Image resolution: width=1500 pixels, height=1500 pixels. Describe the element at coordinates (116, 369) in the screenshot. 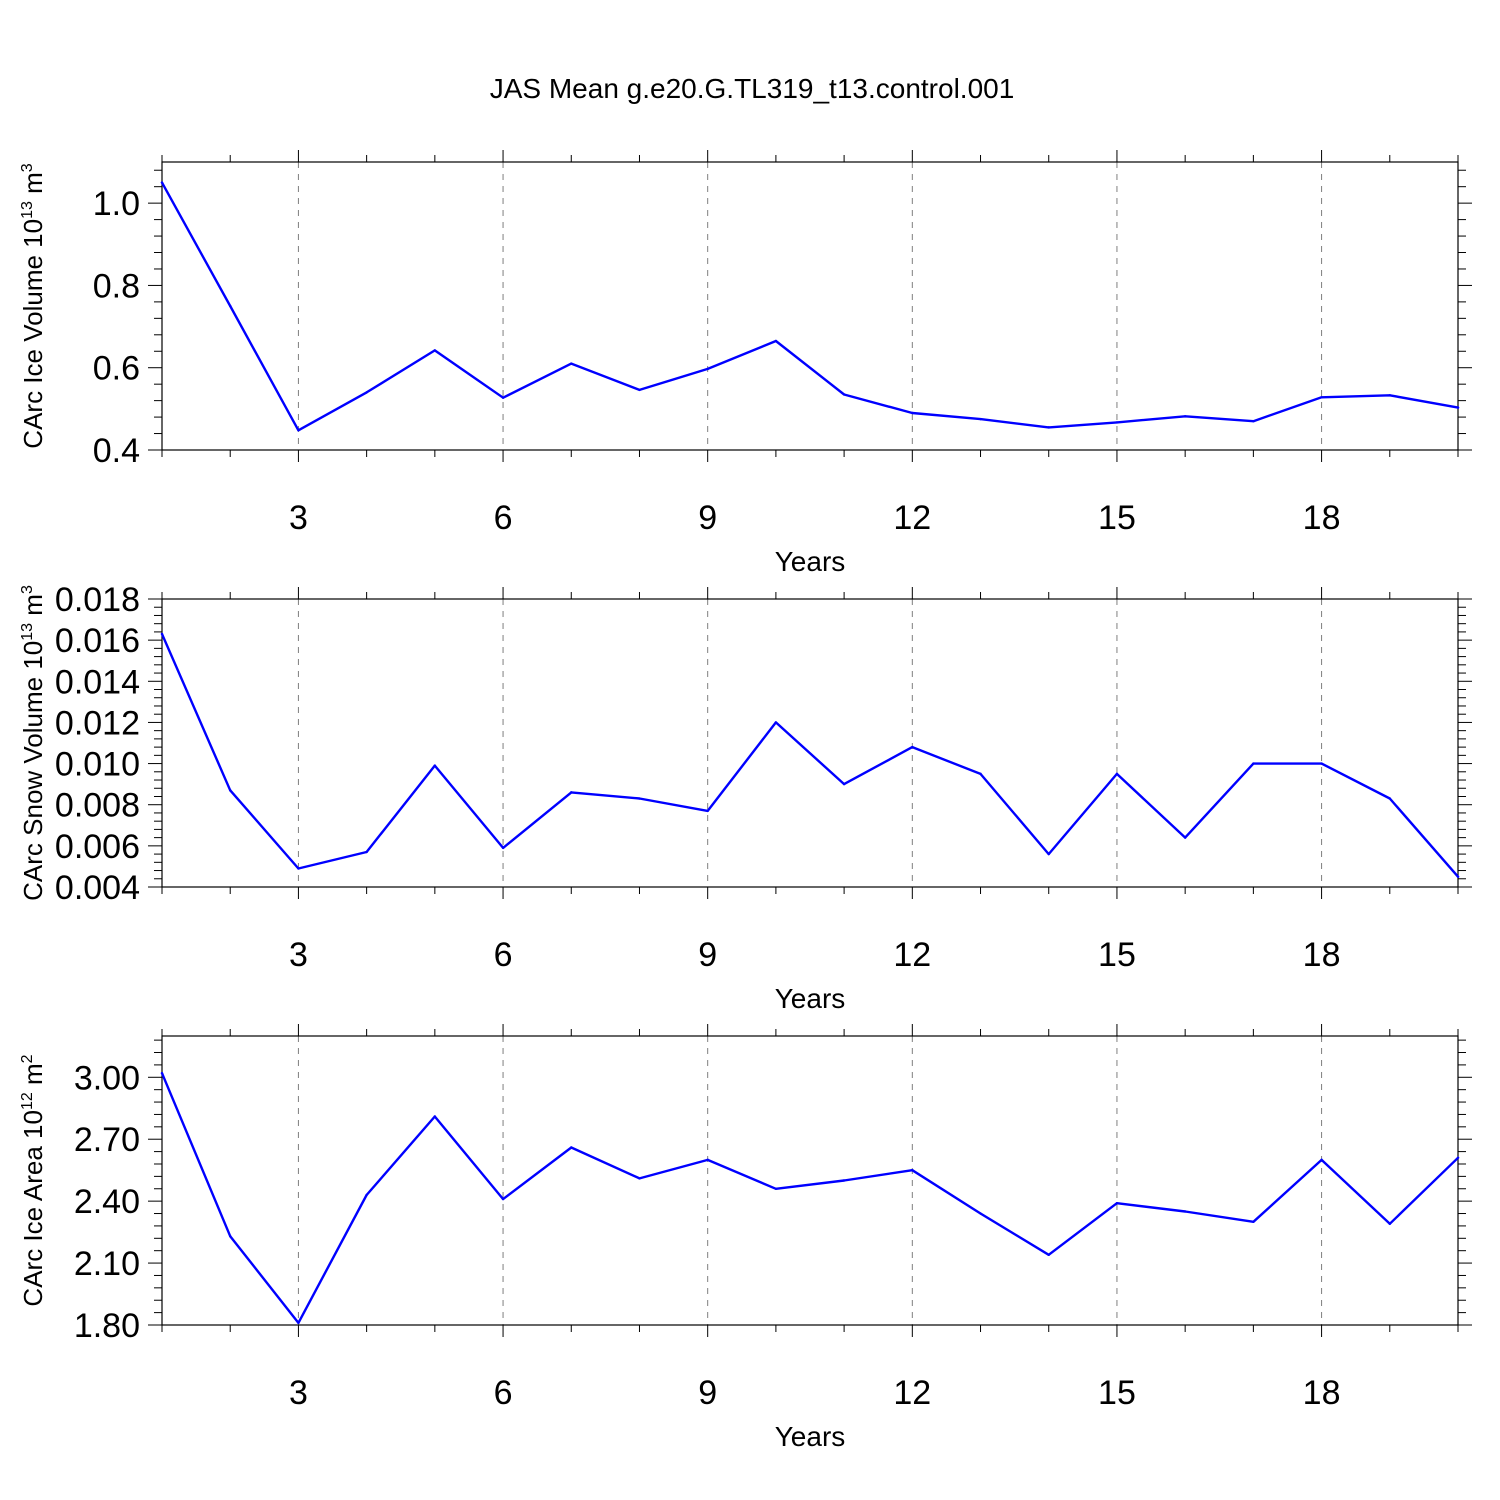

I see `y-tick-label: 0.6` at that location.